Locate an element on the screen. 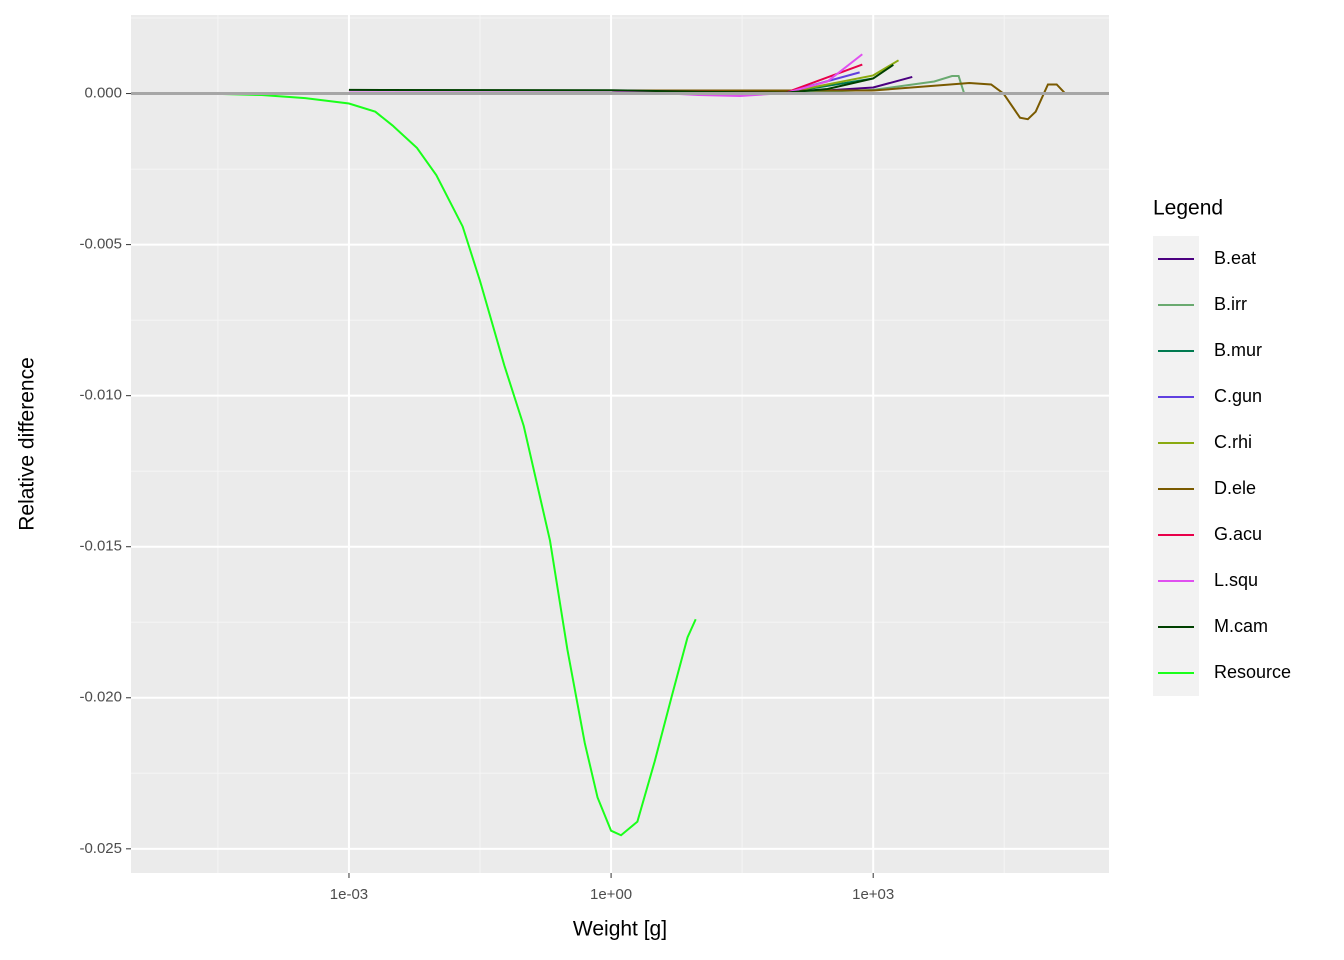 The width and height of the screenshot is (1344, 960). y-tick-label: 0.000 is located at coordinates (103, 93).